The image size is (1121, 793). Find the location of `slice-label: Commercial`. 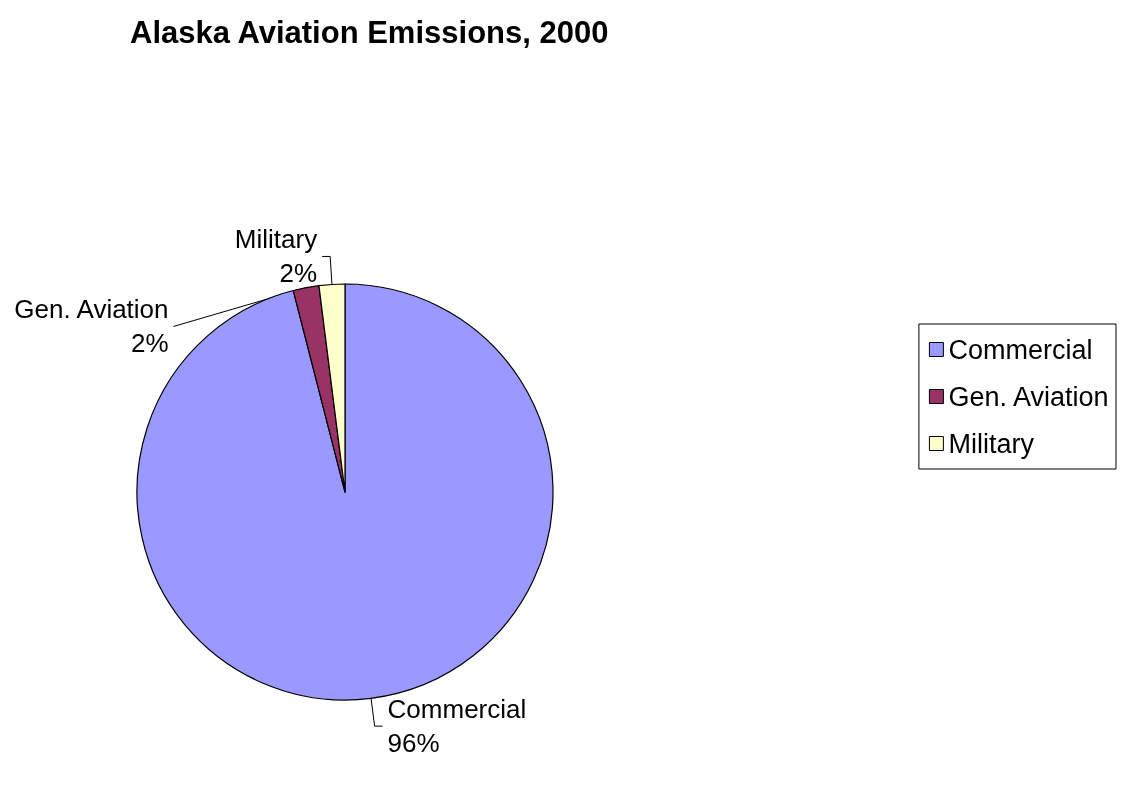

slice-label: Commercial is located at coordinates (457, 709).